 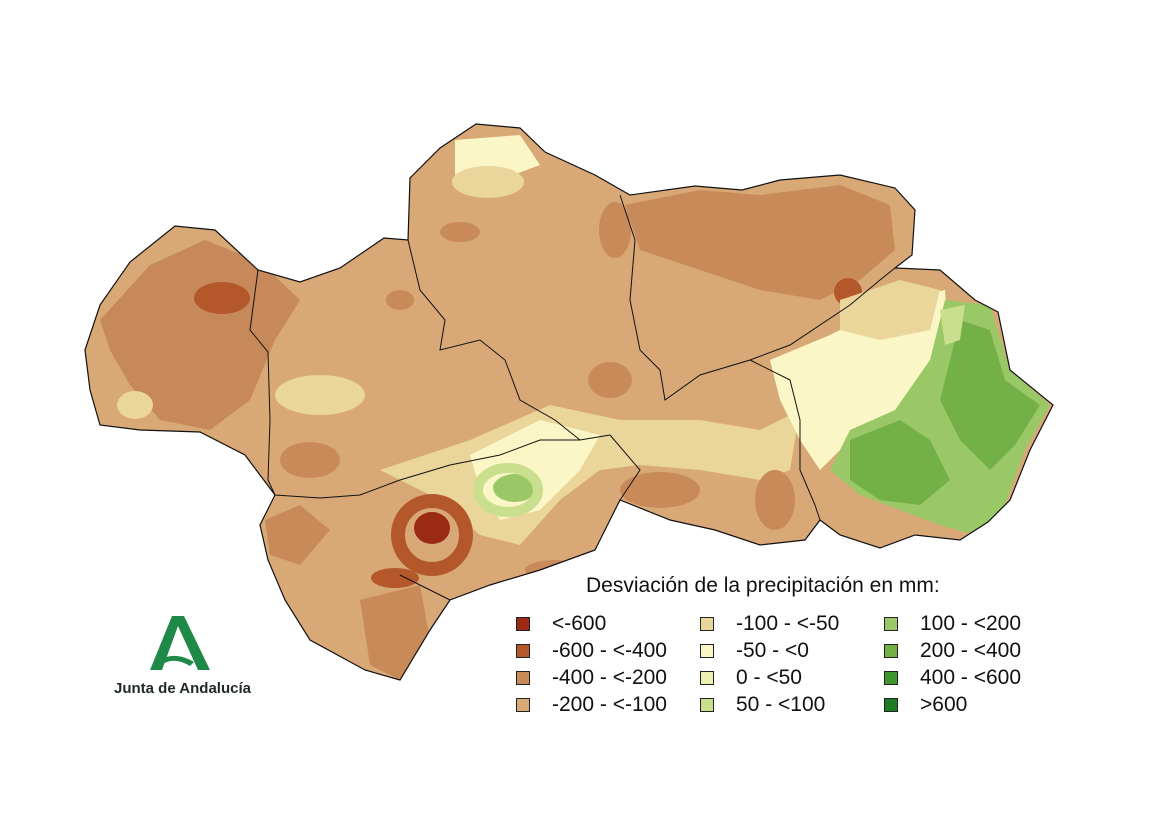 What do you see at coordinates (944, 704) in the screenshot?
I see `legend-label: >600` at bounding box center [944, 704].